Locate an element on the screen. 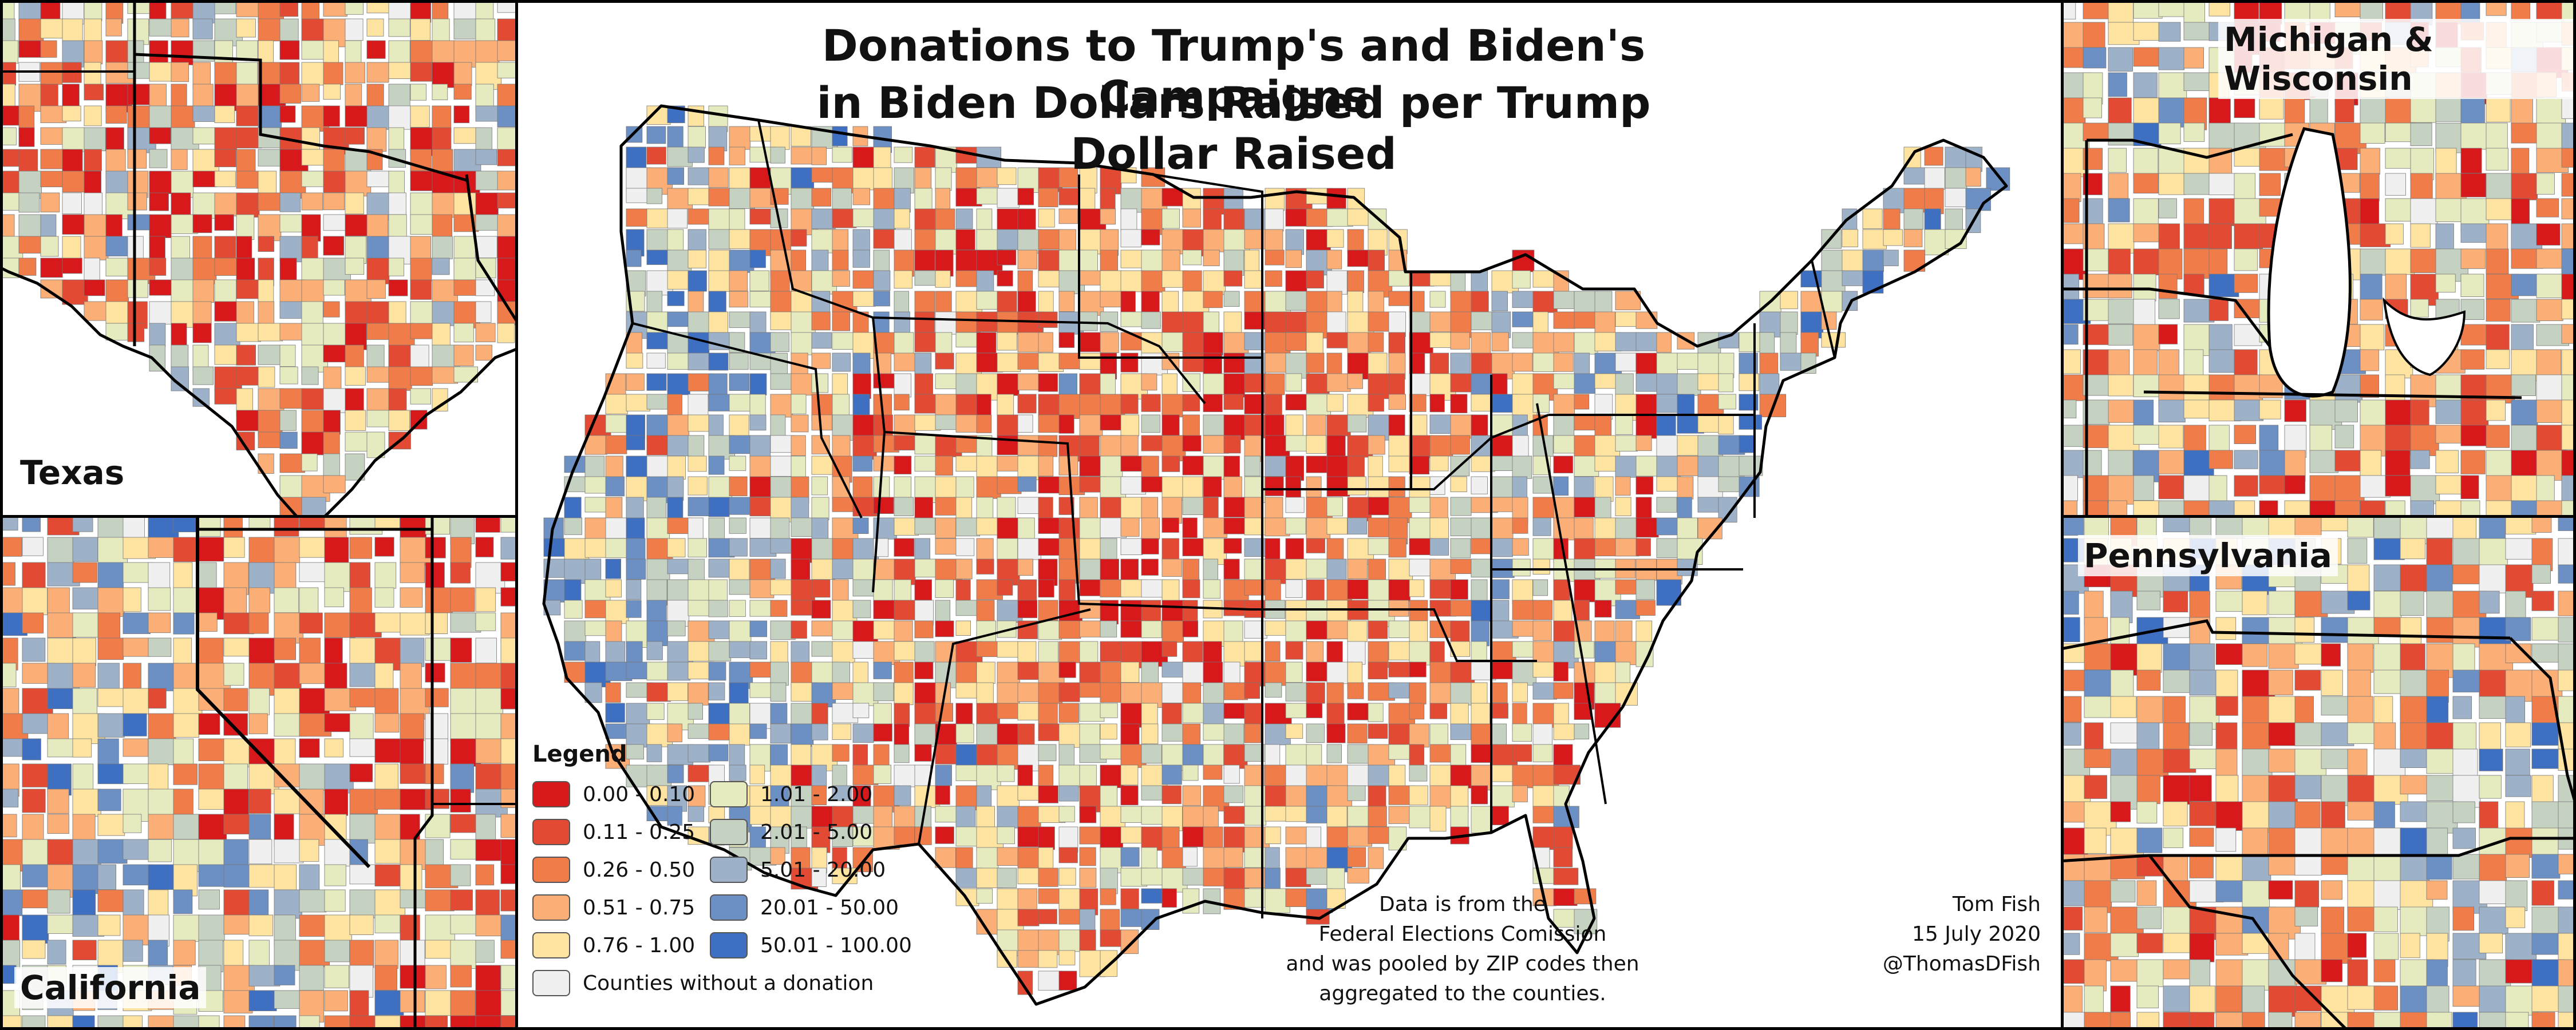 The image size is (2576, 1030). legend-bin: 50.01 - 100.00 is located at coordinates (818, 945).